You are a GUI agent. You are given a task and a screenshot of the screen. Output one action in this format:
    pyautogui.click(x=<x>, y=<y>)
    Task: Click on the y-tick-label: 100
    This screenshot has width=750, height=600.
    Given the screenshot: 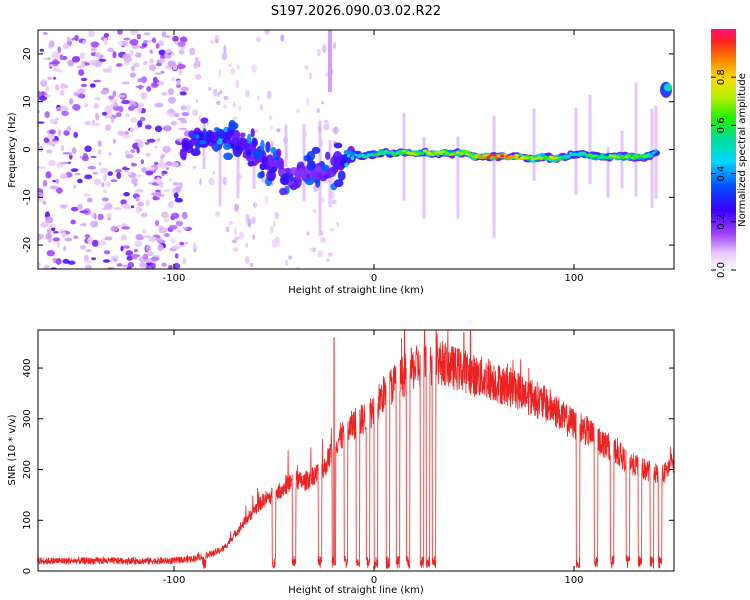 What is the action you would take?
    pyautogui.click(x=27, y=520)
    